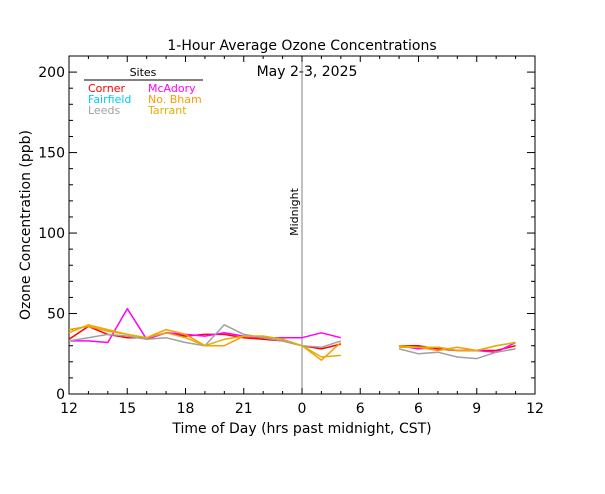  I want to click on y-tick-label: 0, so click(60, 395).